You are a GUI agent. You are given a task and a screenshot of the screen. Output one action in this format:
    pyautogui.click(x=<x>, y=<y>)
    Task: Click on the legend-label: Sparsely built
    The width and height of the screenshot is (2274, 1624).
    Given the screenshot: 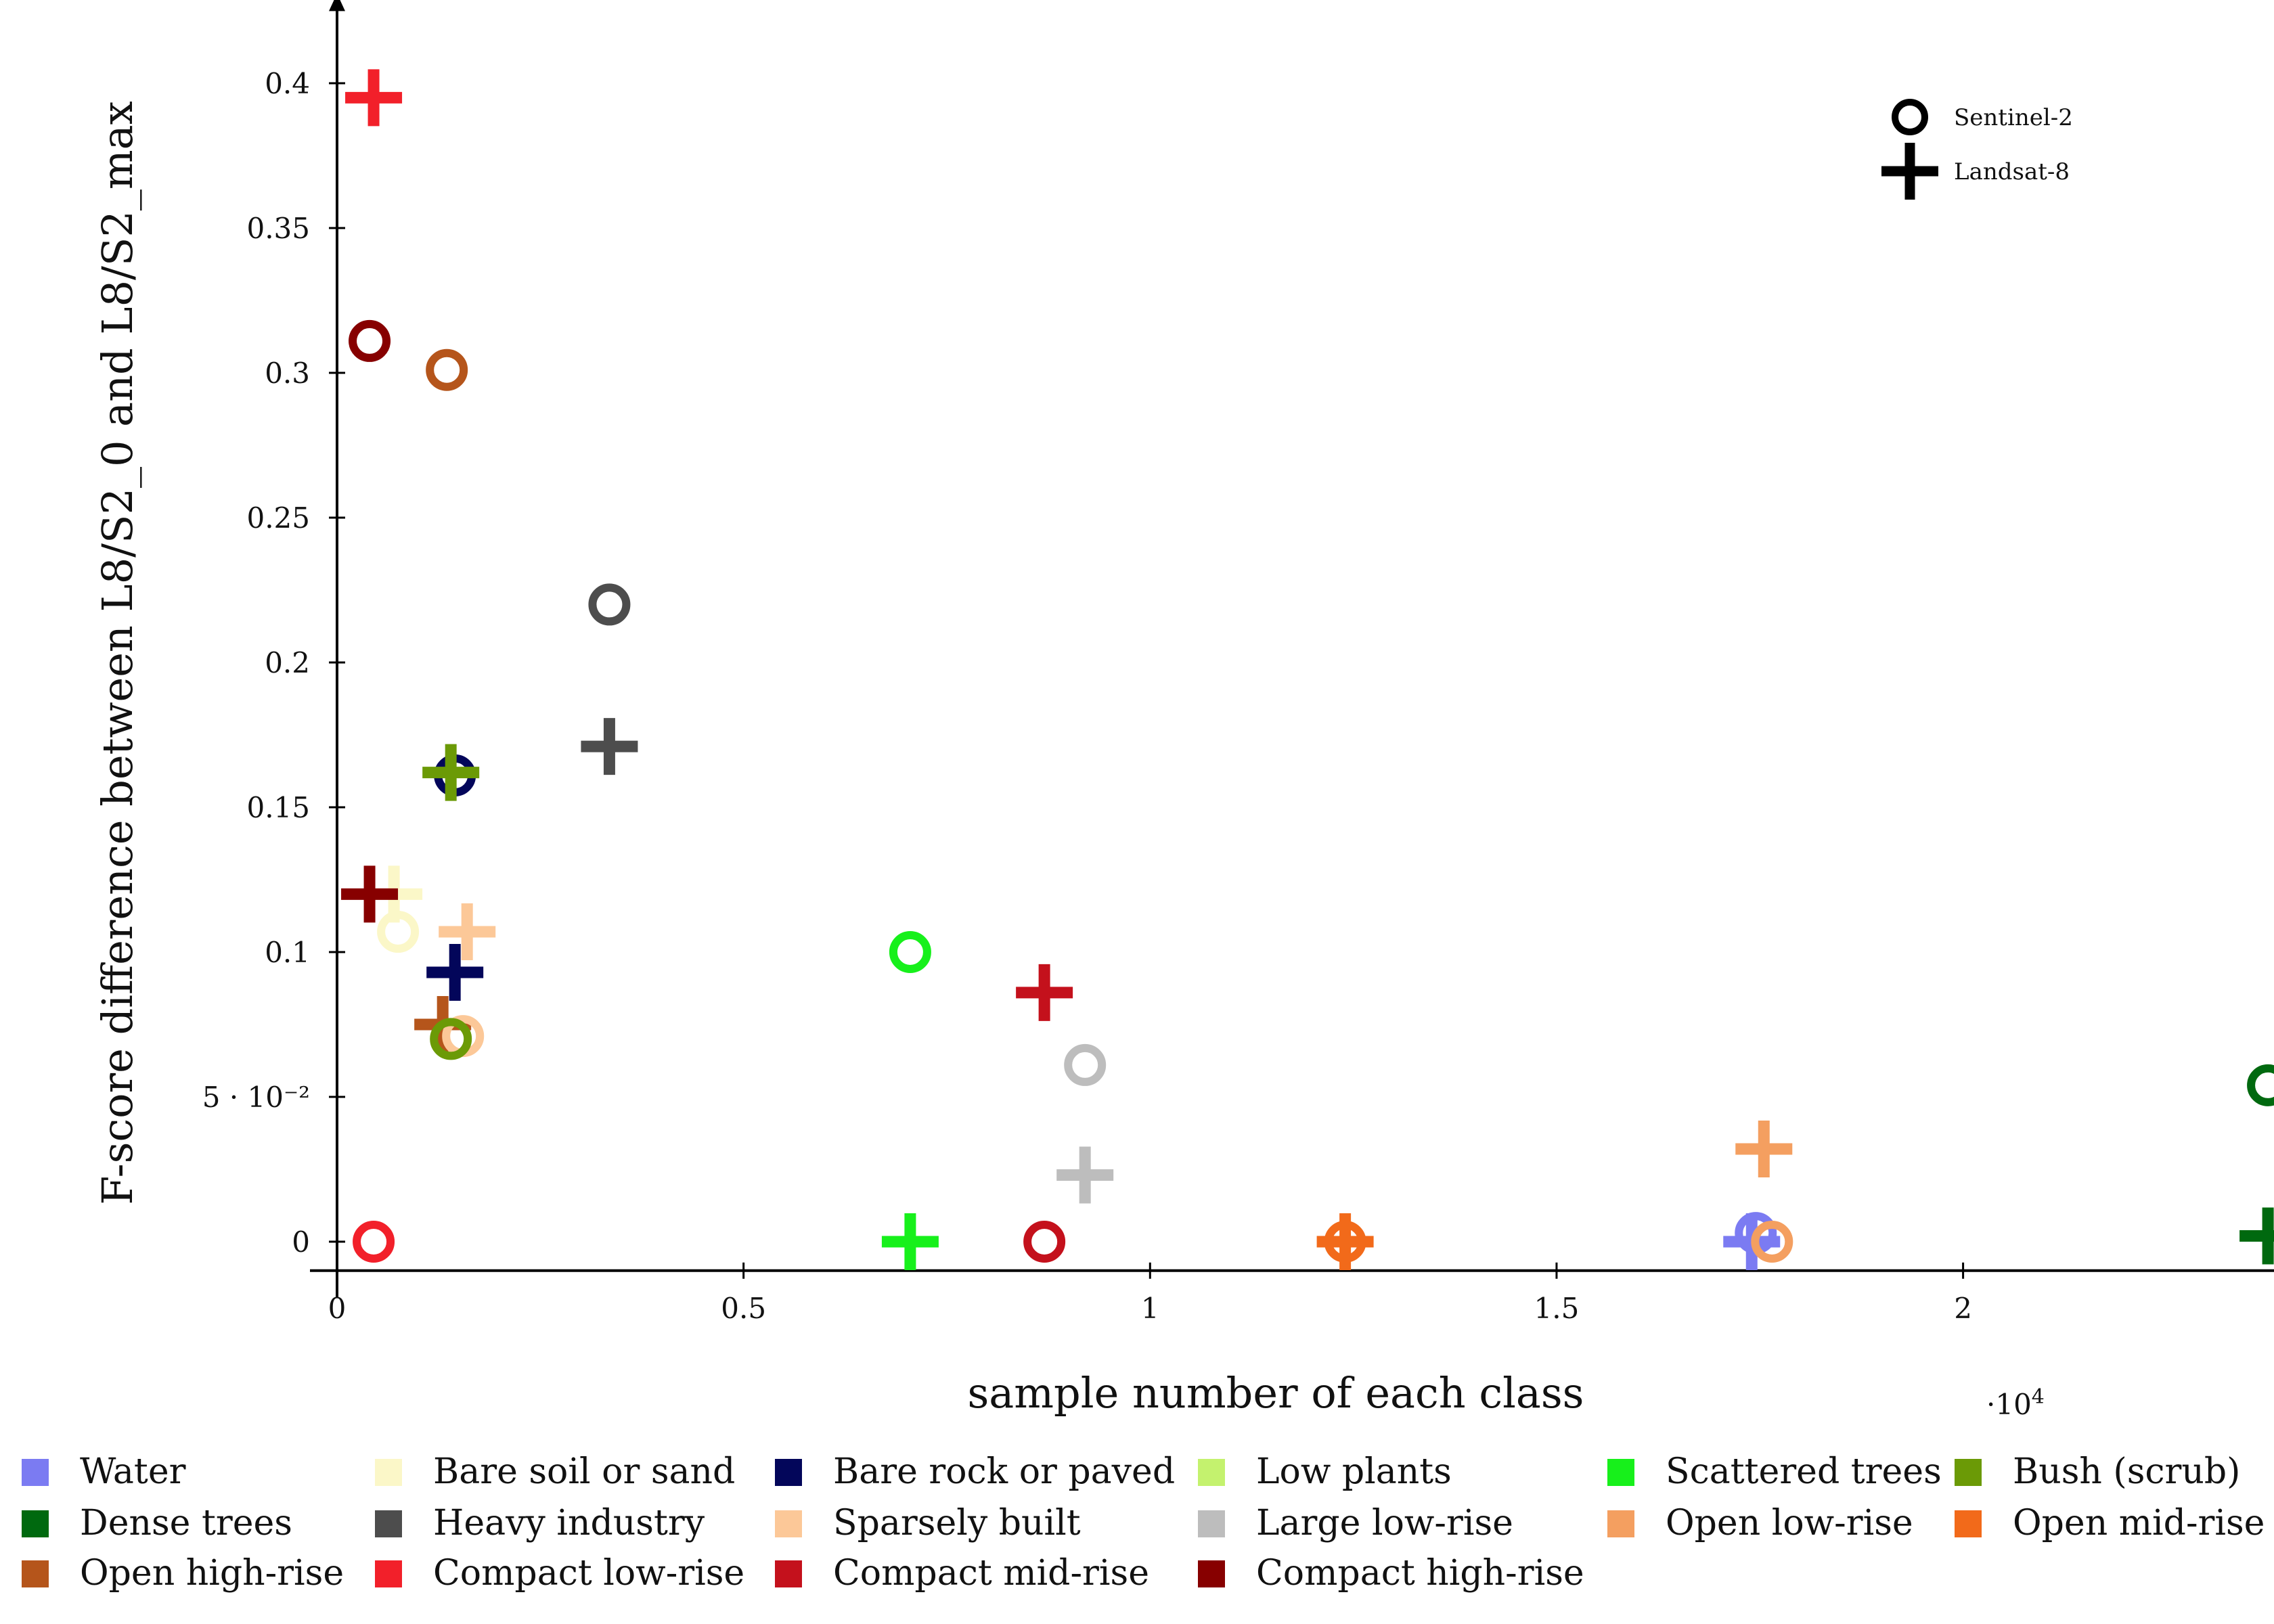 What is the action you would take?
    pyautogui.click(x=957, y=1523)
    